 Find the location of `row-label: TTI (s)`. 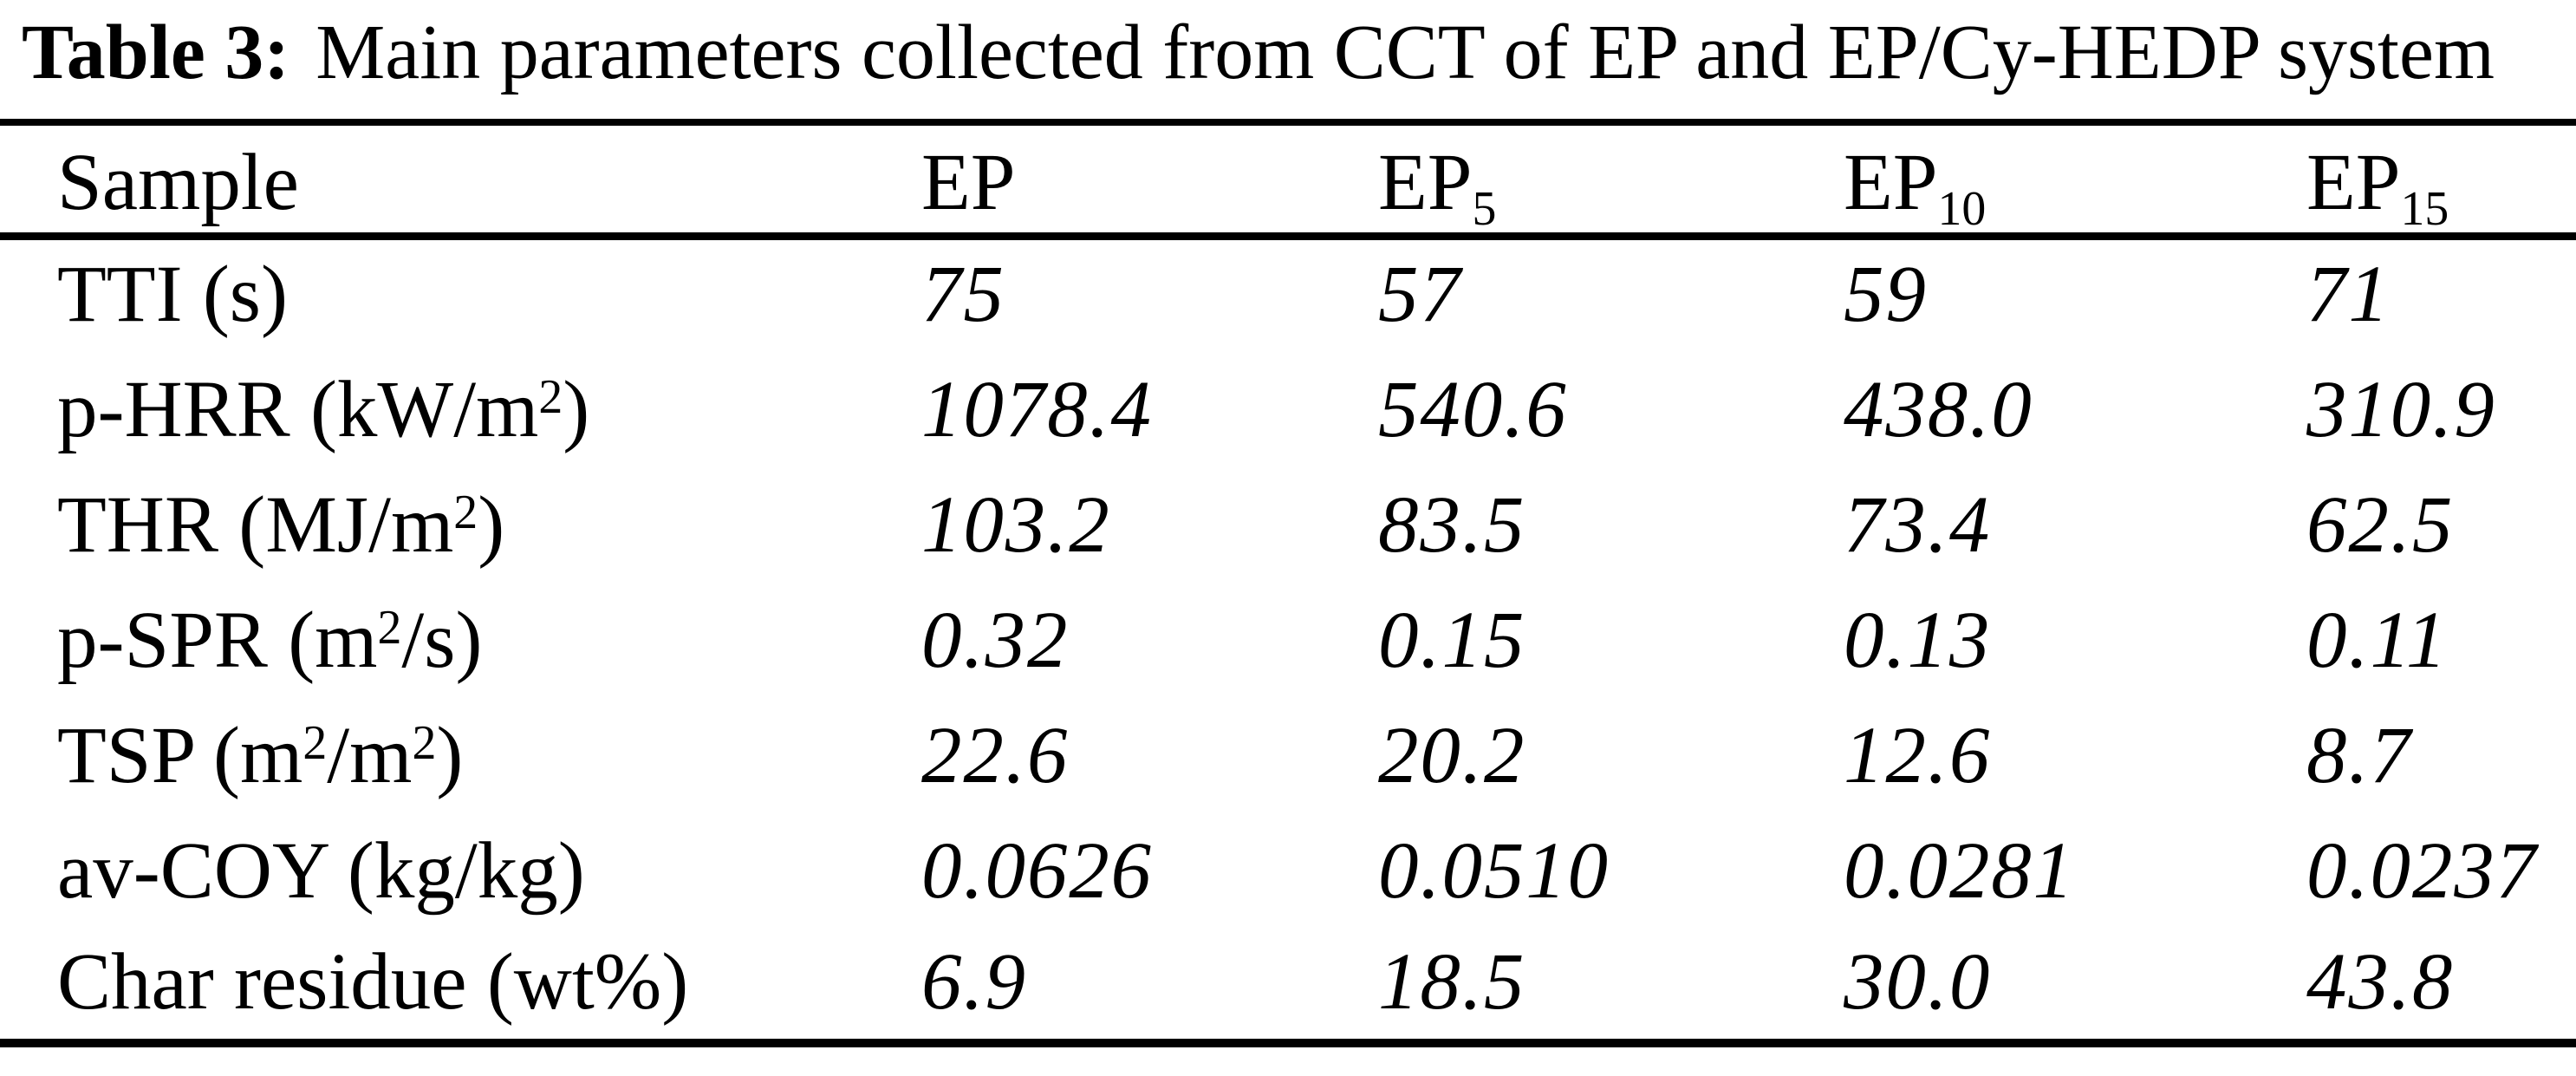

row-label: TTI (s) is located at coordinates (172, 295).